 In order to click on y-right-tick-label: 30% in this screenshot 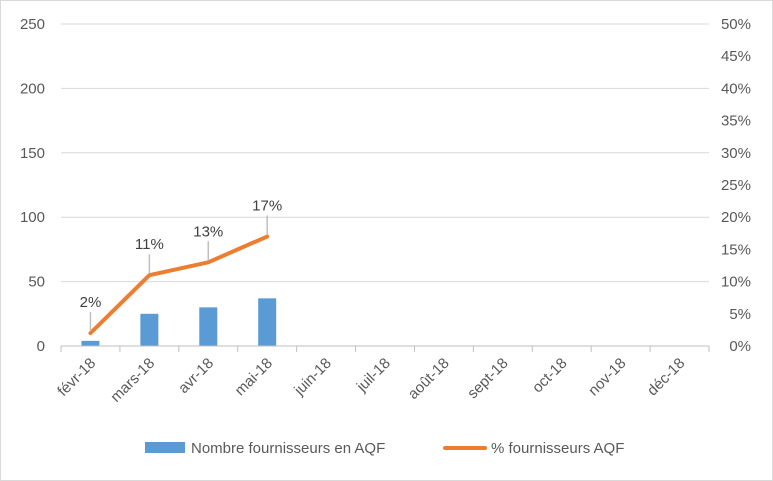, I will do `click(736, 153)`.